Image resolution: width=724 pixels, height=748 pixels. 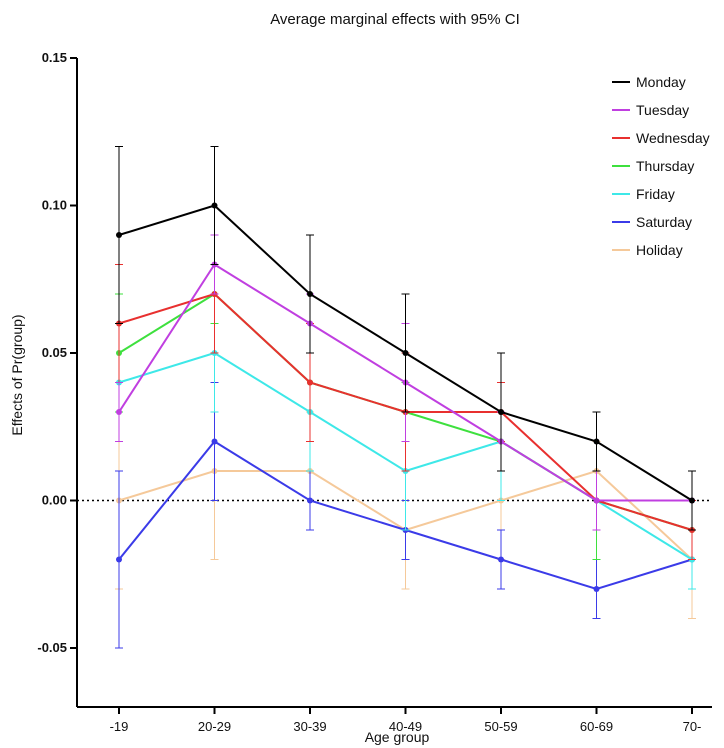 What do you see at coordinates (309, 726) in the screenshot?
I see `x-tick-label: 30-39` at bounding box center [309, 726].